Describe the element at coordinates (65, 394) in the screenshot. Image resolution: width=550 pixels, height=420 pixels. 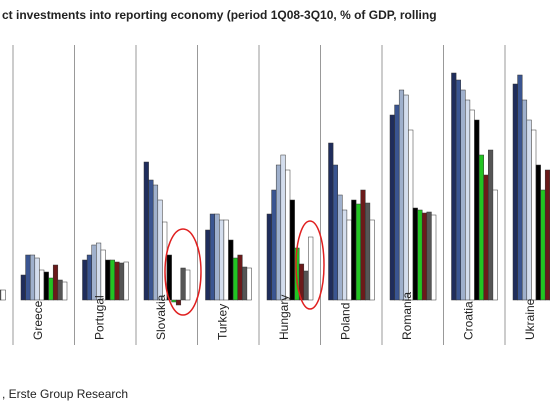
I see `source: , Erste Group Research` at that location.